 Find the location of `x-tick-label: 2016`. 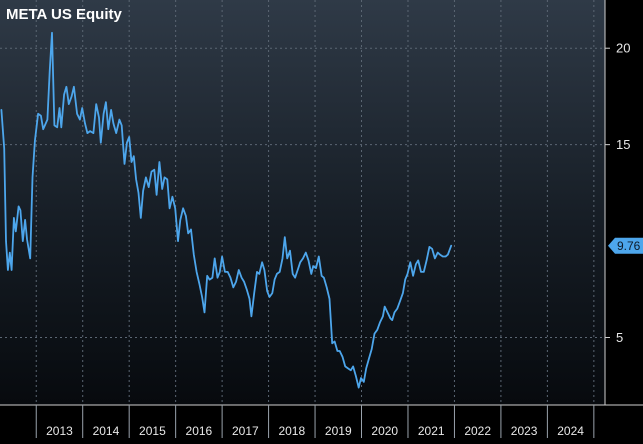

x-tick-label: 2016 is located at coordinates (199, 431).